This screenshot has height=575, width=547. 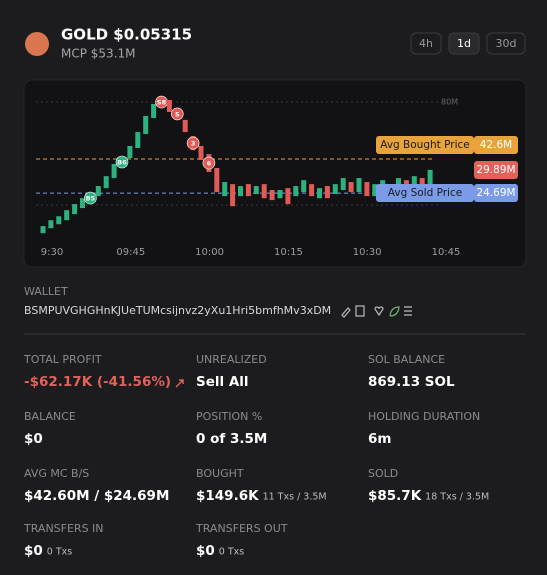 I want to click on timeframe-label: 30d, so click(x=506, y=43).